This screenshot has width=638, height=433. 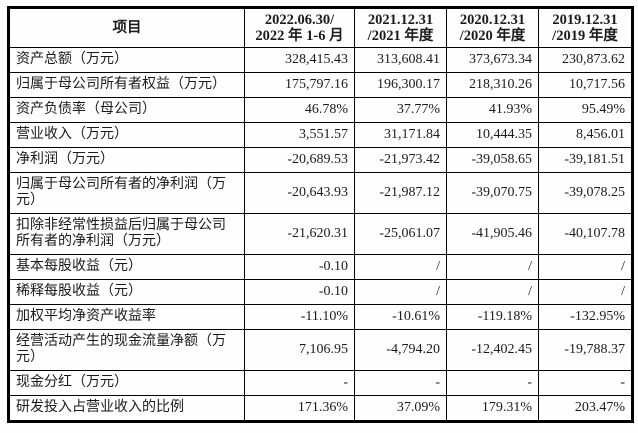 I want to click on cell-value: 8,456.01, so click(x=585, y=135).